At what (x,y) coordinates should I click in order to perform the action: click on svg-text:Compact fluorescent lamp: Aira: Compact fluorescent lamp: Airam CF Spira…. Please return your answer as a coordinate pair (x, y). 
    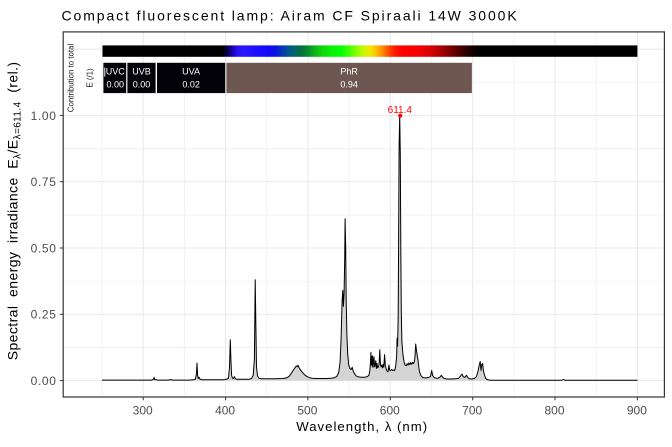
    Looking at the image, I should click on (290, 15).